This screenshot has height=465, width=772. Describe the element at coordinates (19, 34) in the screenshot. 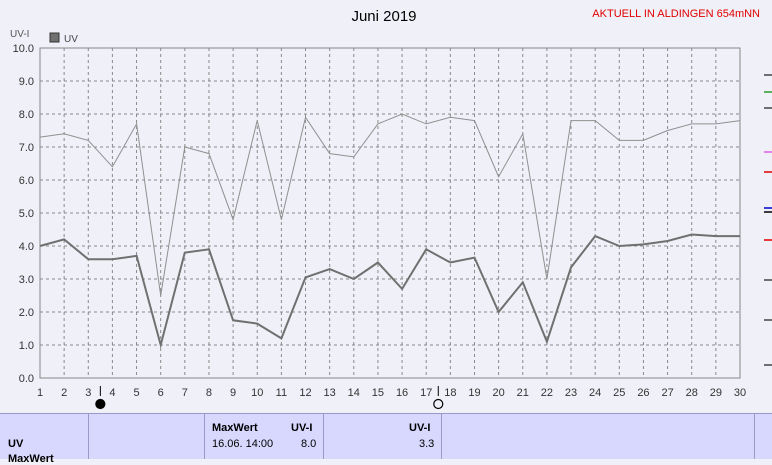

I see `y-axis-label: UV-I` at that location.